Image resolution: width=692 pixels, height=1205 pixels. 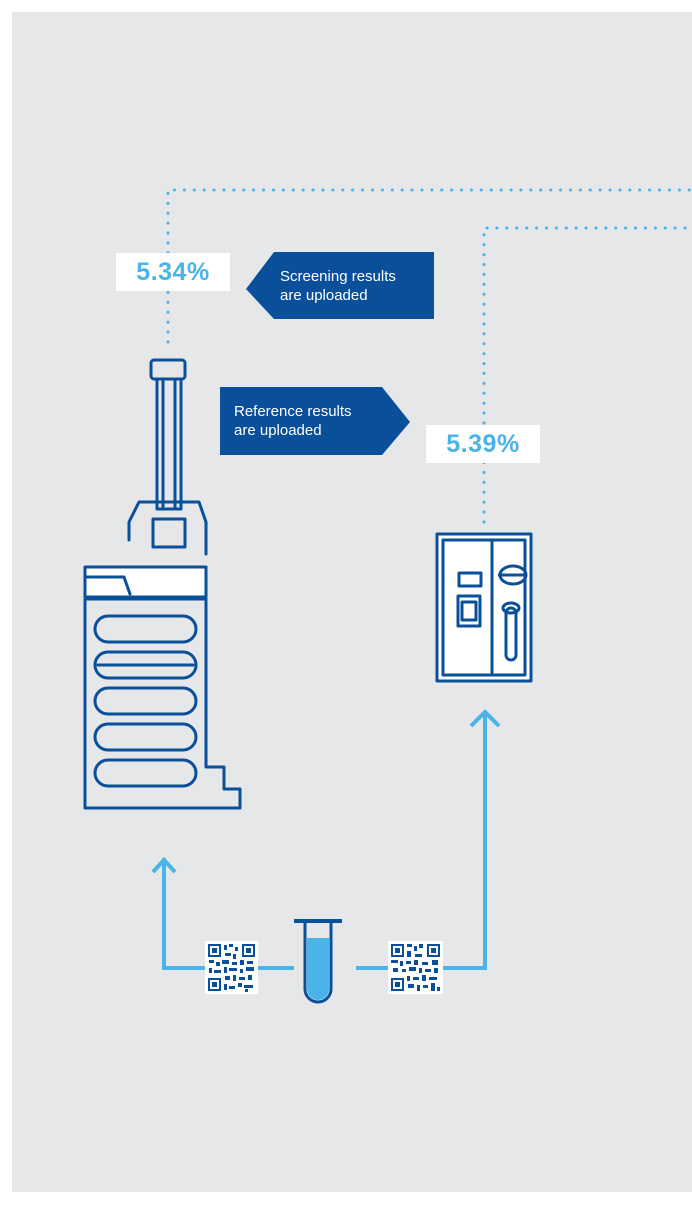 I want to click on reference-callout-line2: are uploaded, so click(x=309, y=430).